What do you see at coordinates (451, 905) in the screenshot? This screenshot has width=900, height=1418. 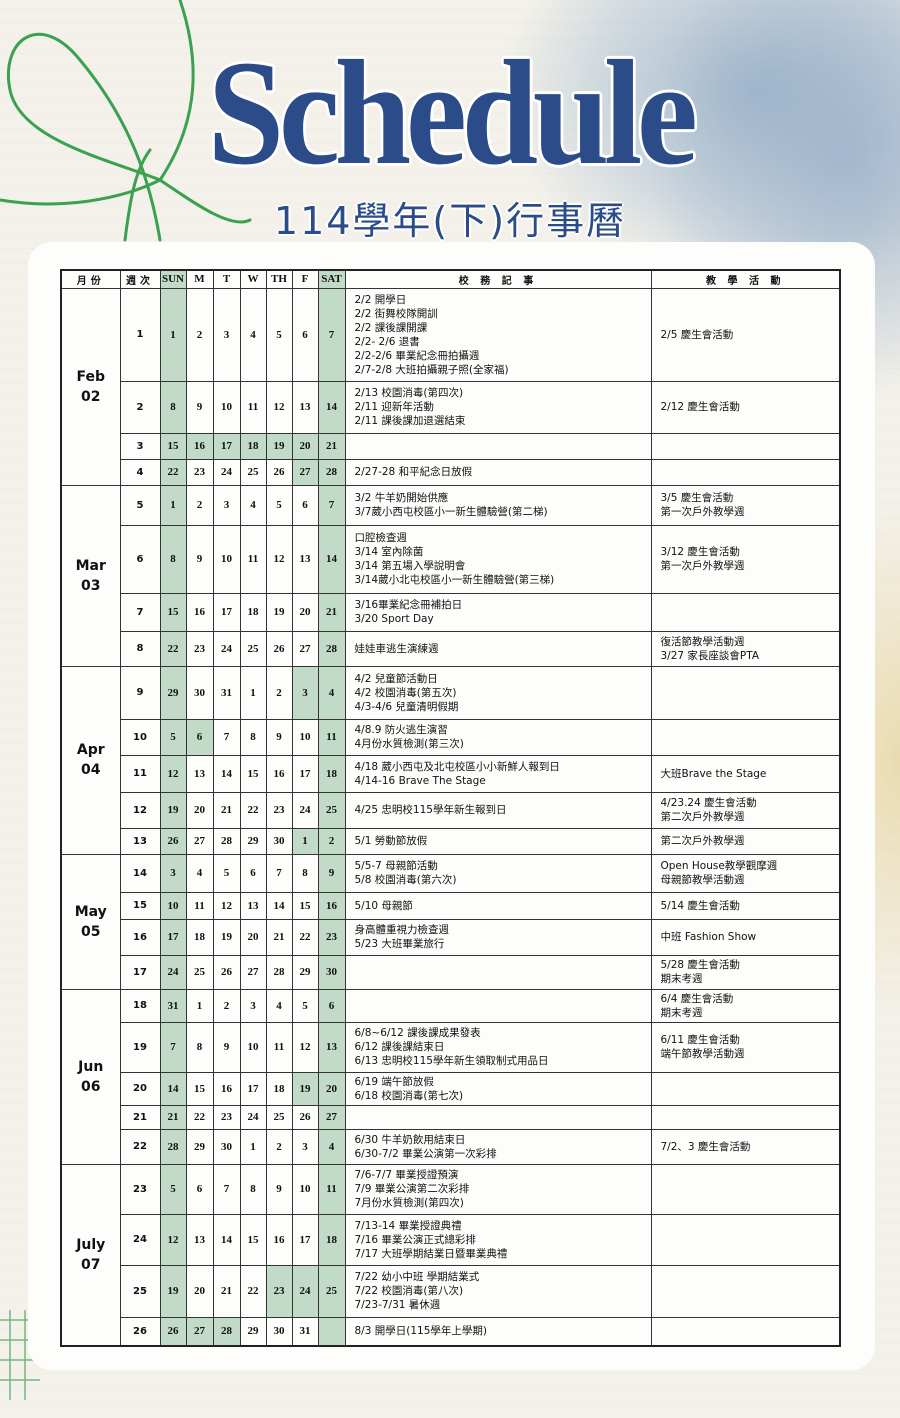 I see `week-row: 15 10 11 12 13 14 15 16 5/10 母親節 5/14 慶生會活動` at bounding box center [451, 905].